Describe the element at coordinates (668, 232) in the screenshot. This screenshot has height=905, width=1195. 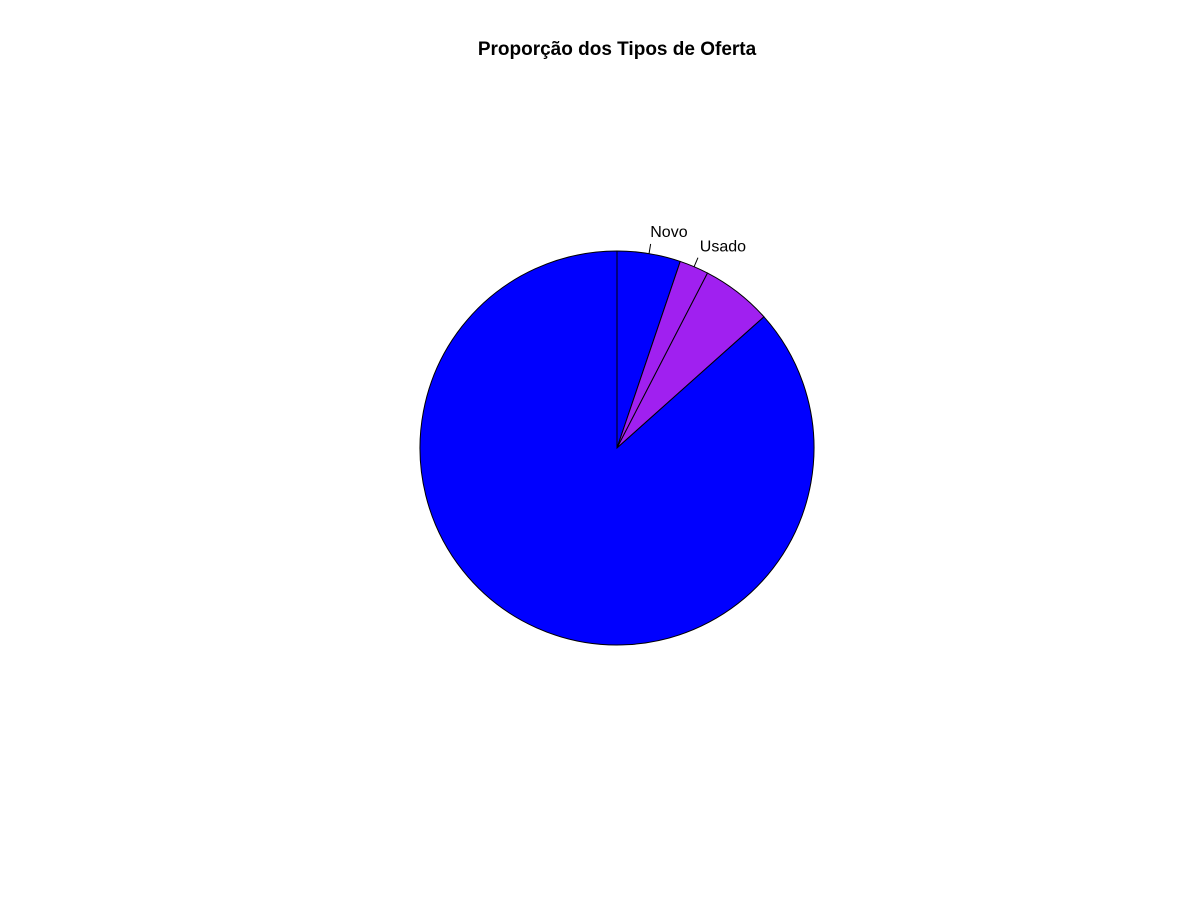
I see `slice-label-0: Novo` at that location.